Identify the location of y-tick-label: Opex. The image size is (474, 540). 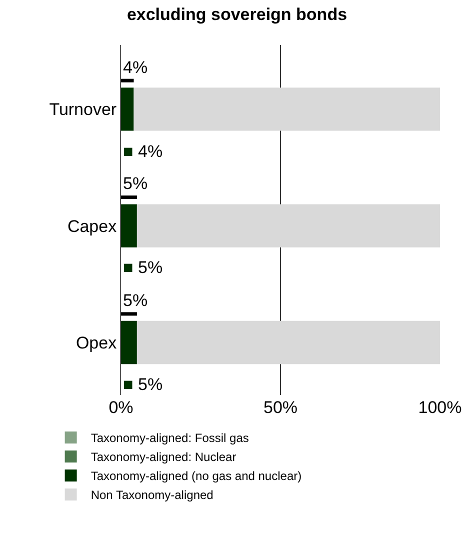
(97, 342).